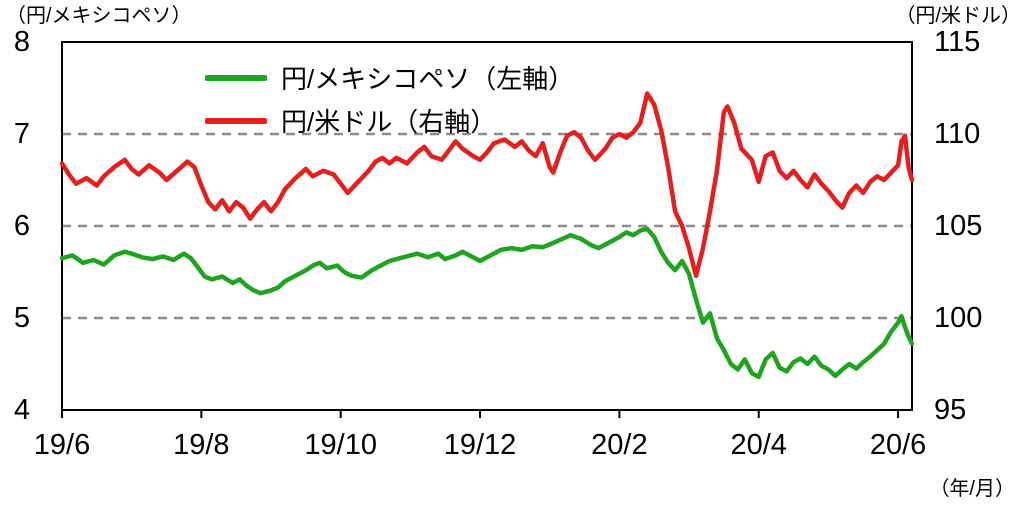 Image resolution: width=1029 pixels, height=505 pixels. I want to click on svg-text: 20/4, so click(758, 445).